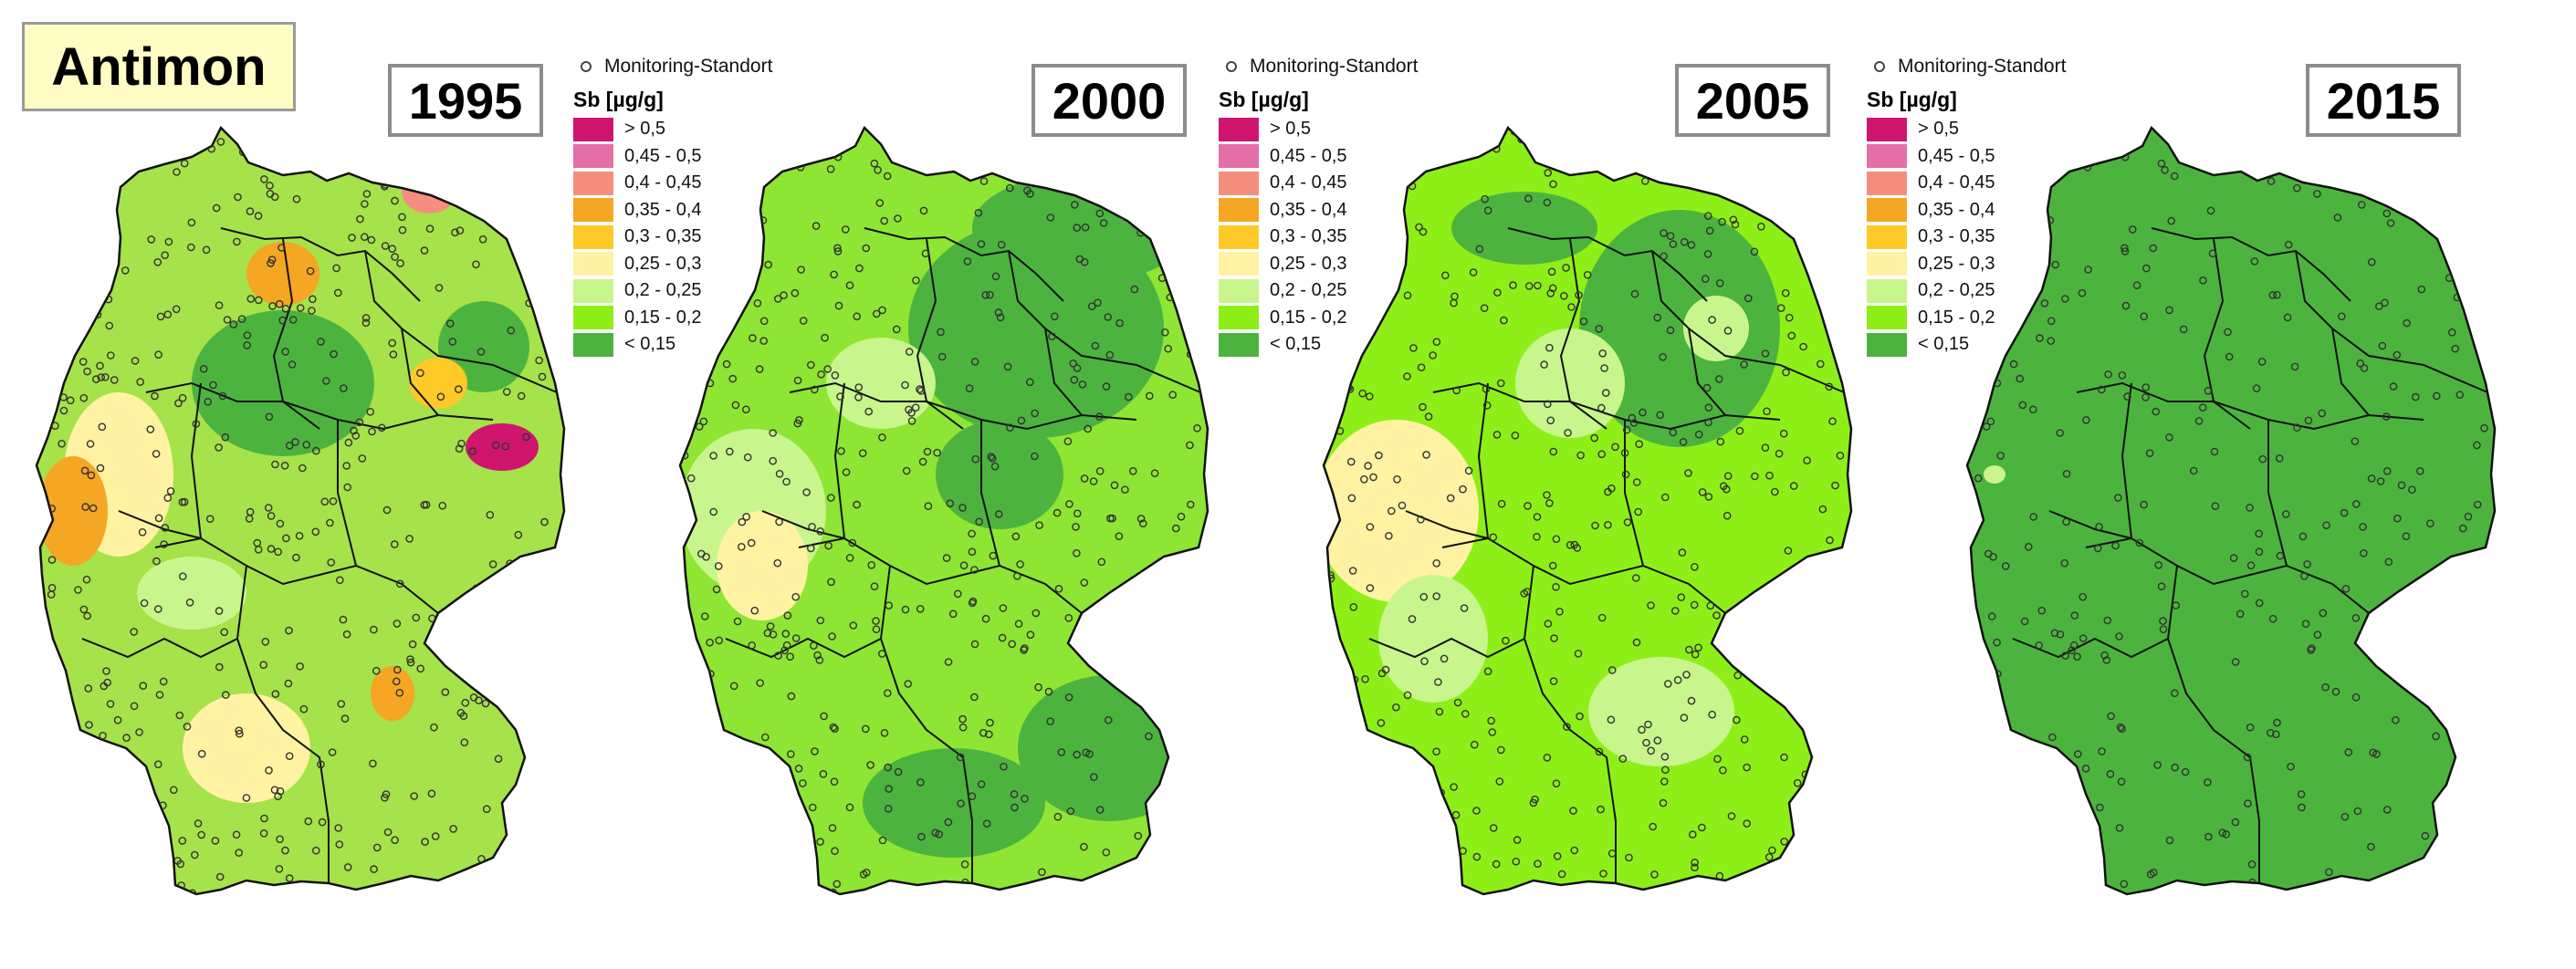 The width and height of the screenshot is (2576, 969). What do you see at coordinates (1109, 100) in the screenshot?
I see `year-label-box: 2000` at bounding box center [1109, 100].